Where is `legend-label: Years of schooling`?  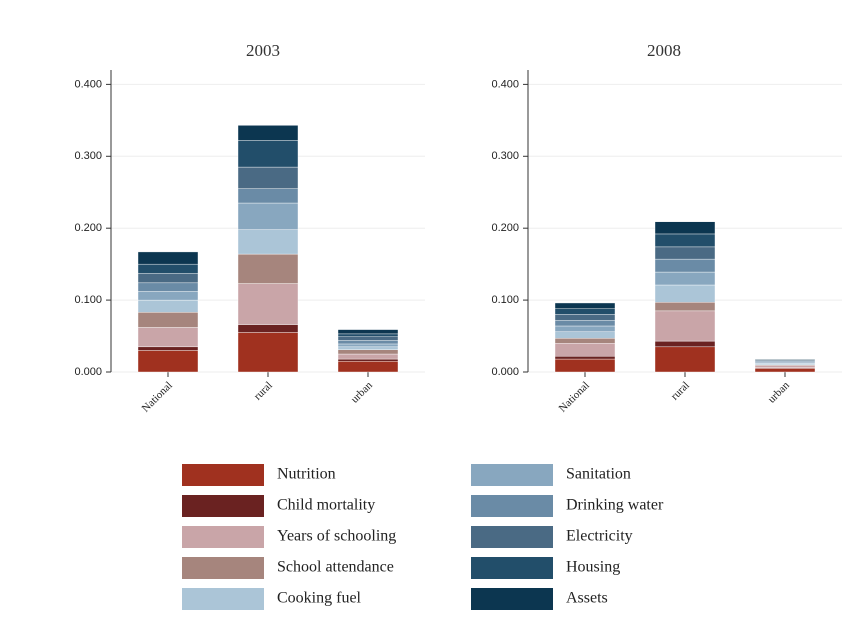 legend-label: Years of schooling is located at coordinates (336, 536).